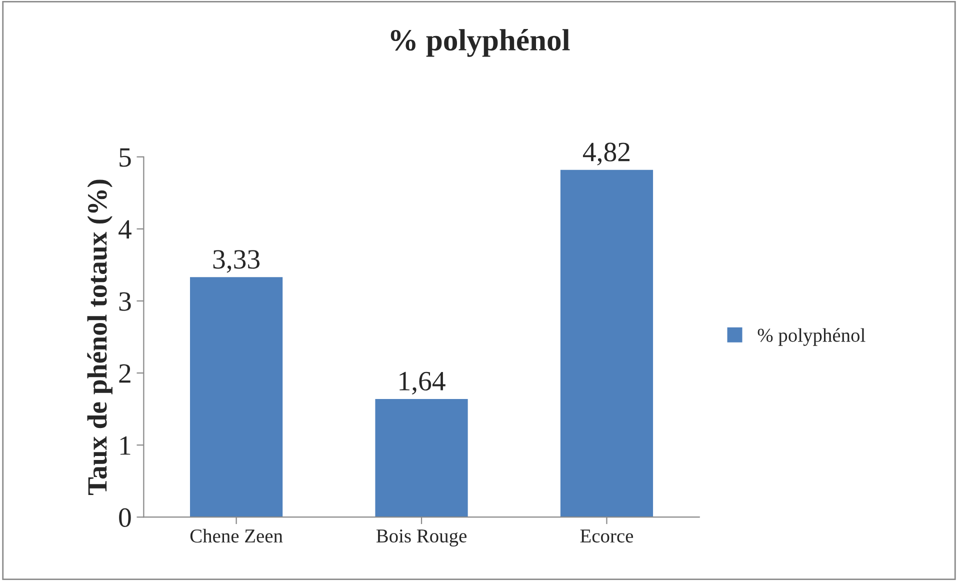 The height and width of the screenshot is (581, 958). What do you see at coordinates (606, 154) in the screenshot?
I see `data-label: 4,82` at bounding box center [606, 154].